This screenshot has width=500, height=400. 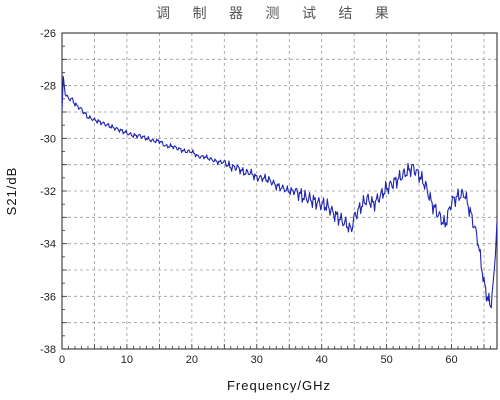 I want to click on y-tick-label: -34, so click(x=48, y=245).